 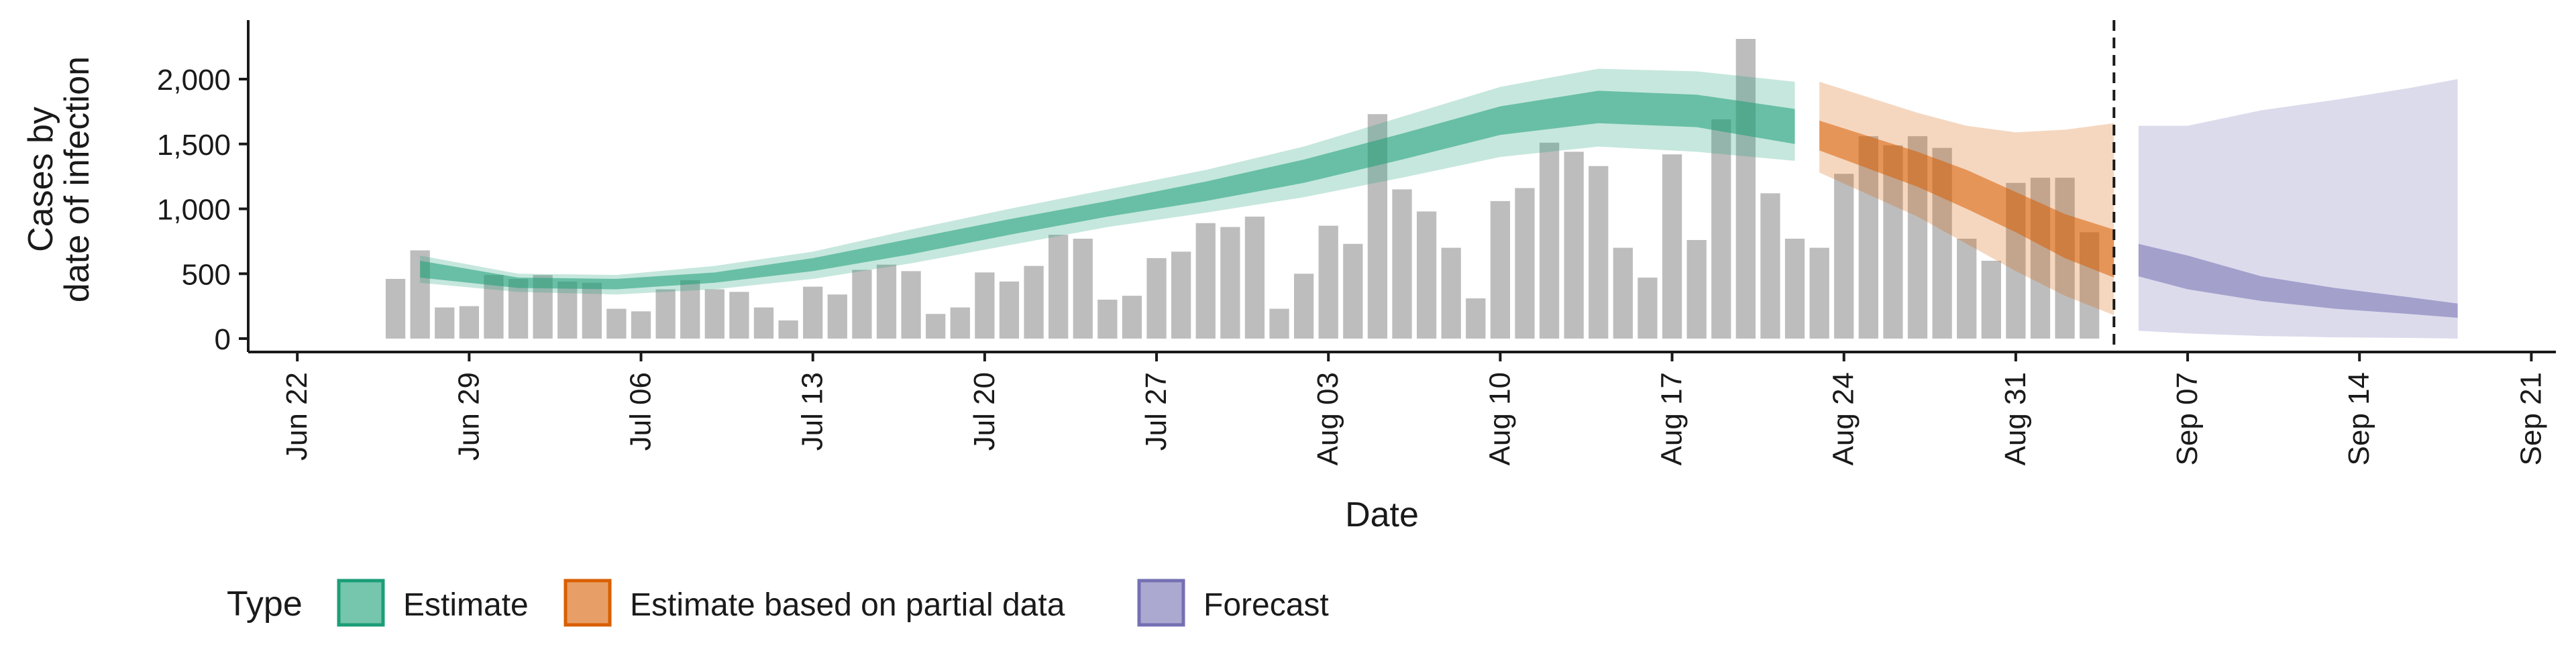 I want to click on y-tick-label: 1,500, so click(x=194, y=145).